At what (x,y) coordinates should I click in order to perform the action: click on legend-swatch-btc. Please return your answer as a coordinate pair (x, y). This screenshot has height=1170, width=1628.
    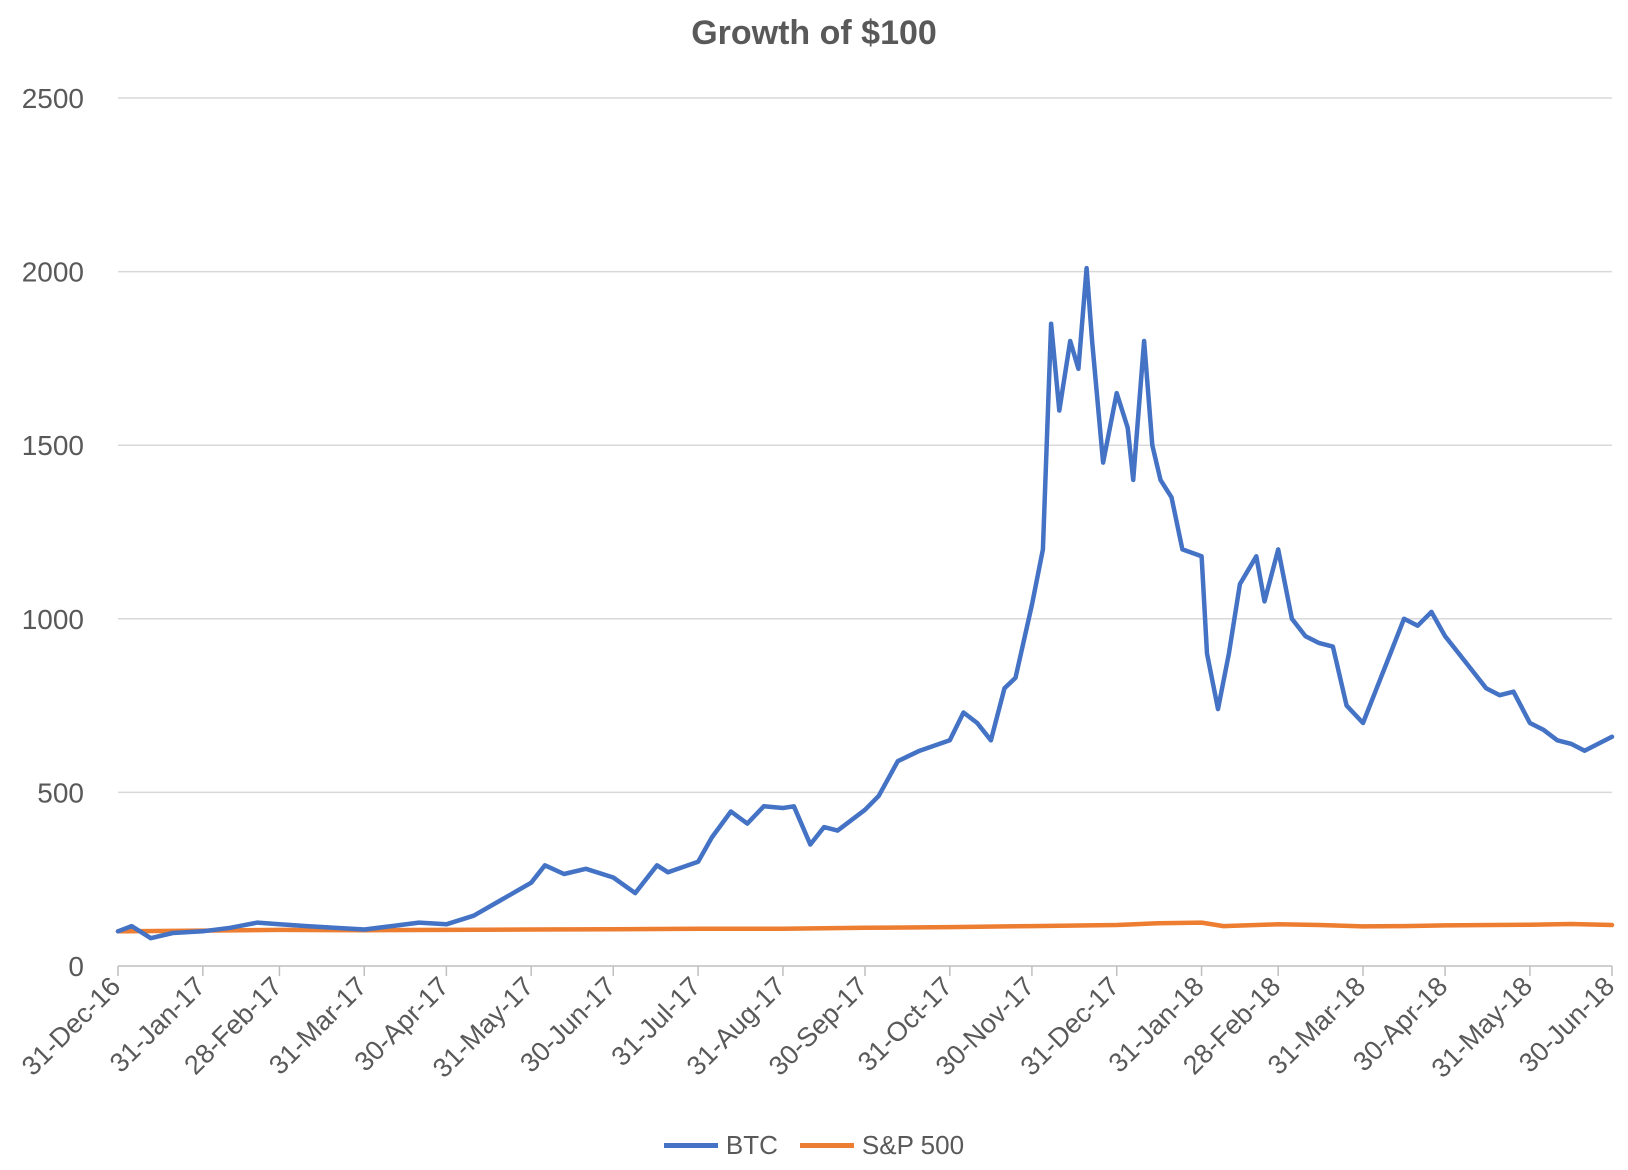
    Looking at the image, I should click on (690, 1145).